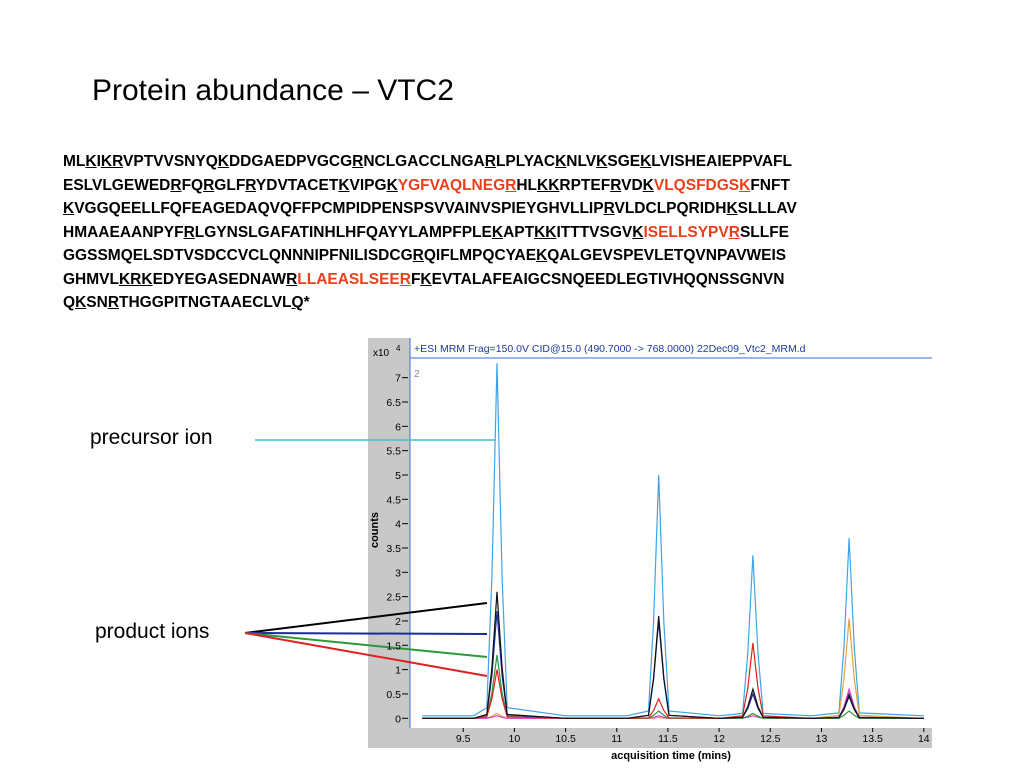  I want to click on y-tick-label: 1.5, so click(393, 646).